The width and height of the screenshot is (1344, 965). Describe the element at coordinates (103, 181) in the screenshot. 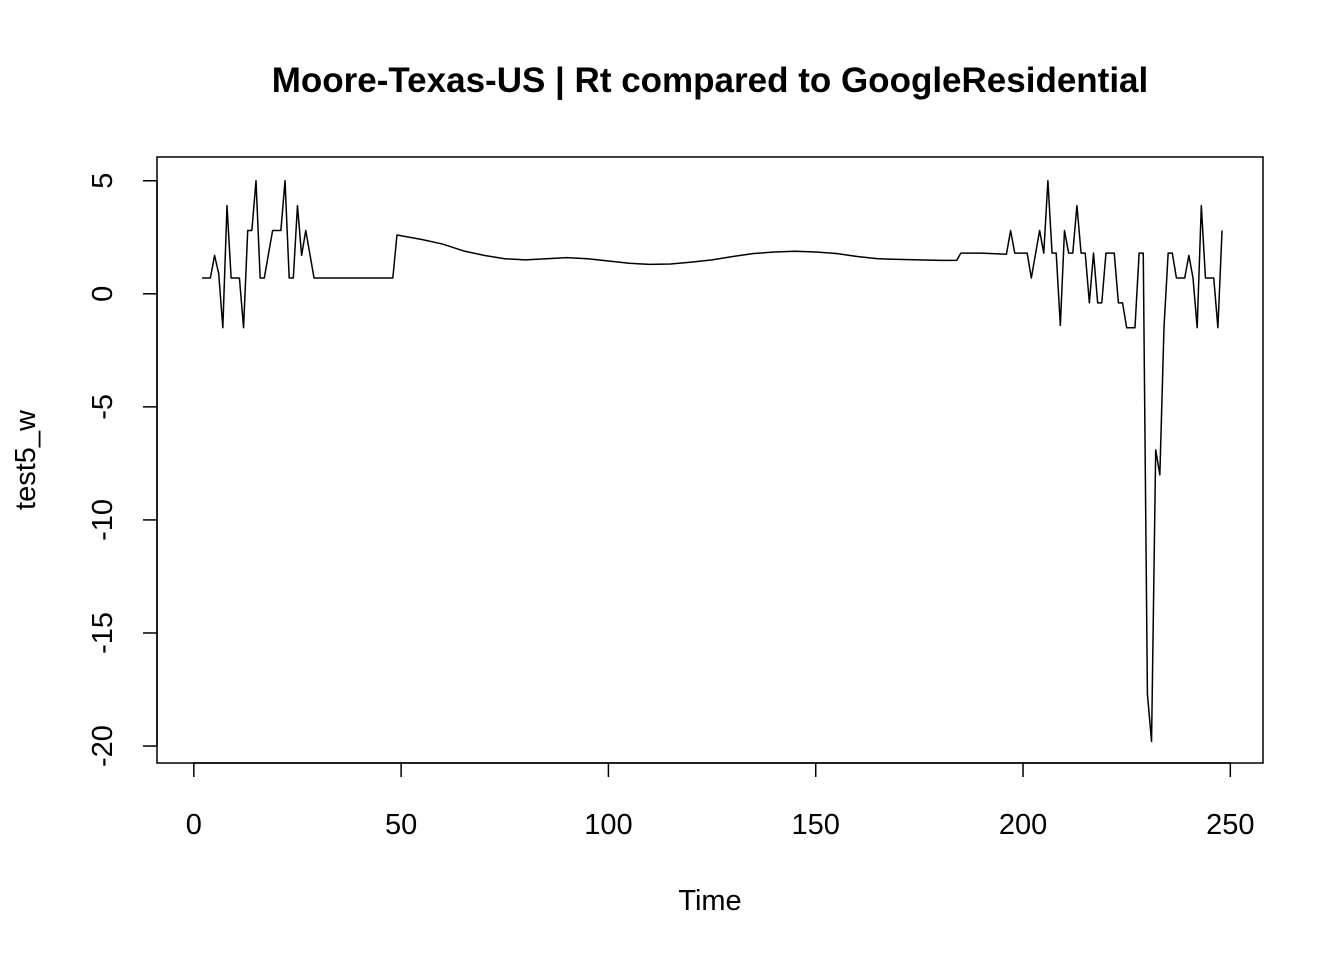

I see `y-tick-label: 5` at that location.